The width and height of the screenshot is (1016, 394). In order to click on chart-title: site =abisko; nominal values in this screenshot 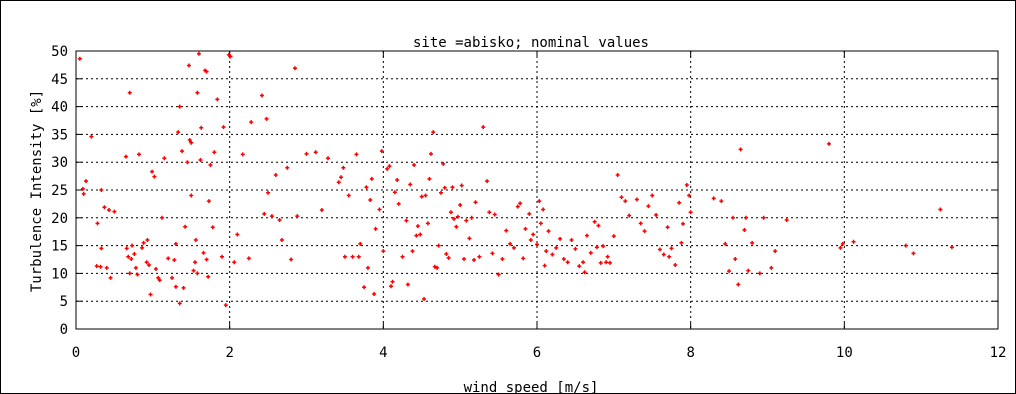, I will do `click(531, 43)`.